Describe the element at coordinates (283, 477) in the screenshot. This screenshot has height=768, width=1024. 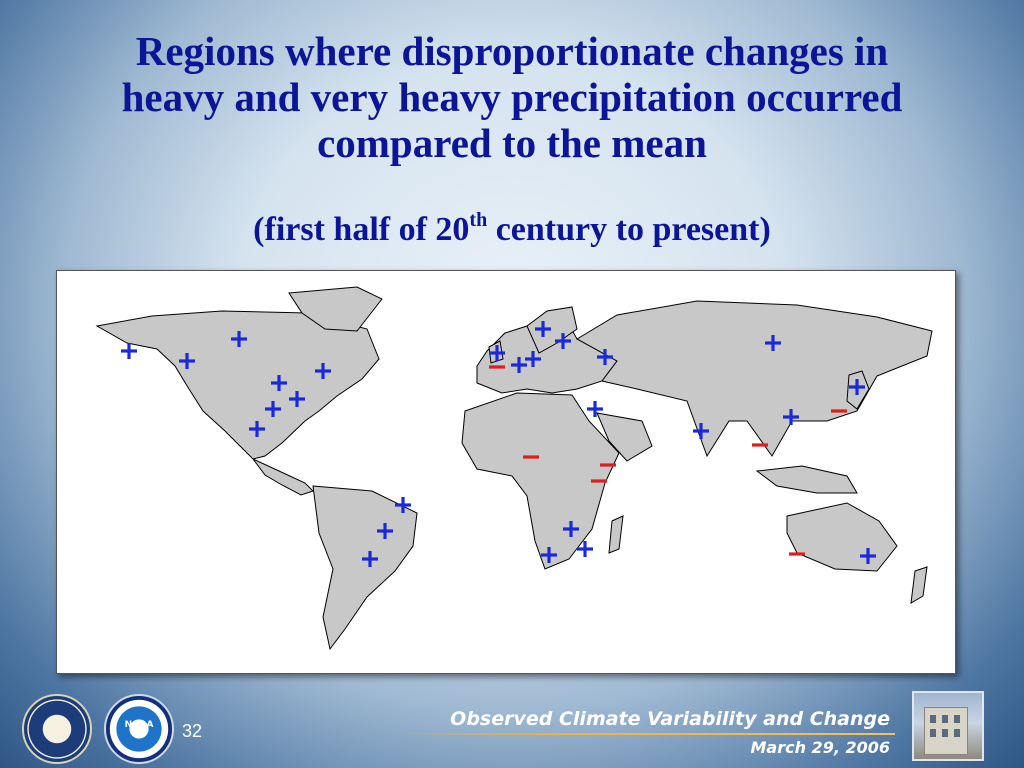
I see `central-america` at that location.